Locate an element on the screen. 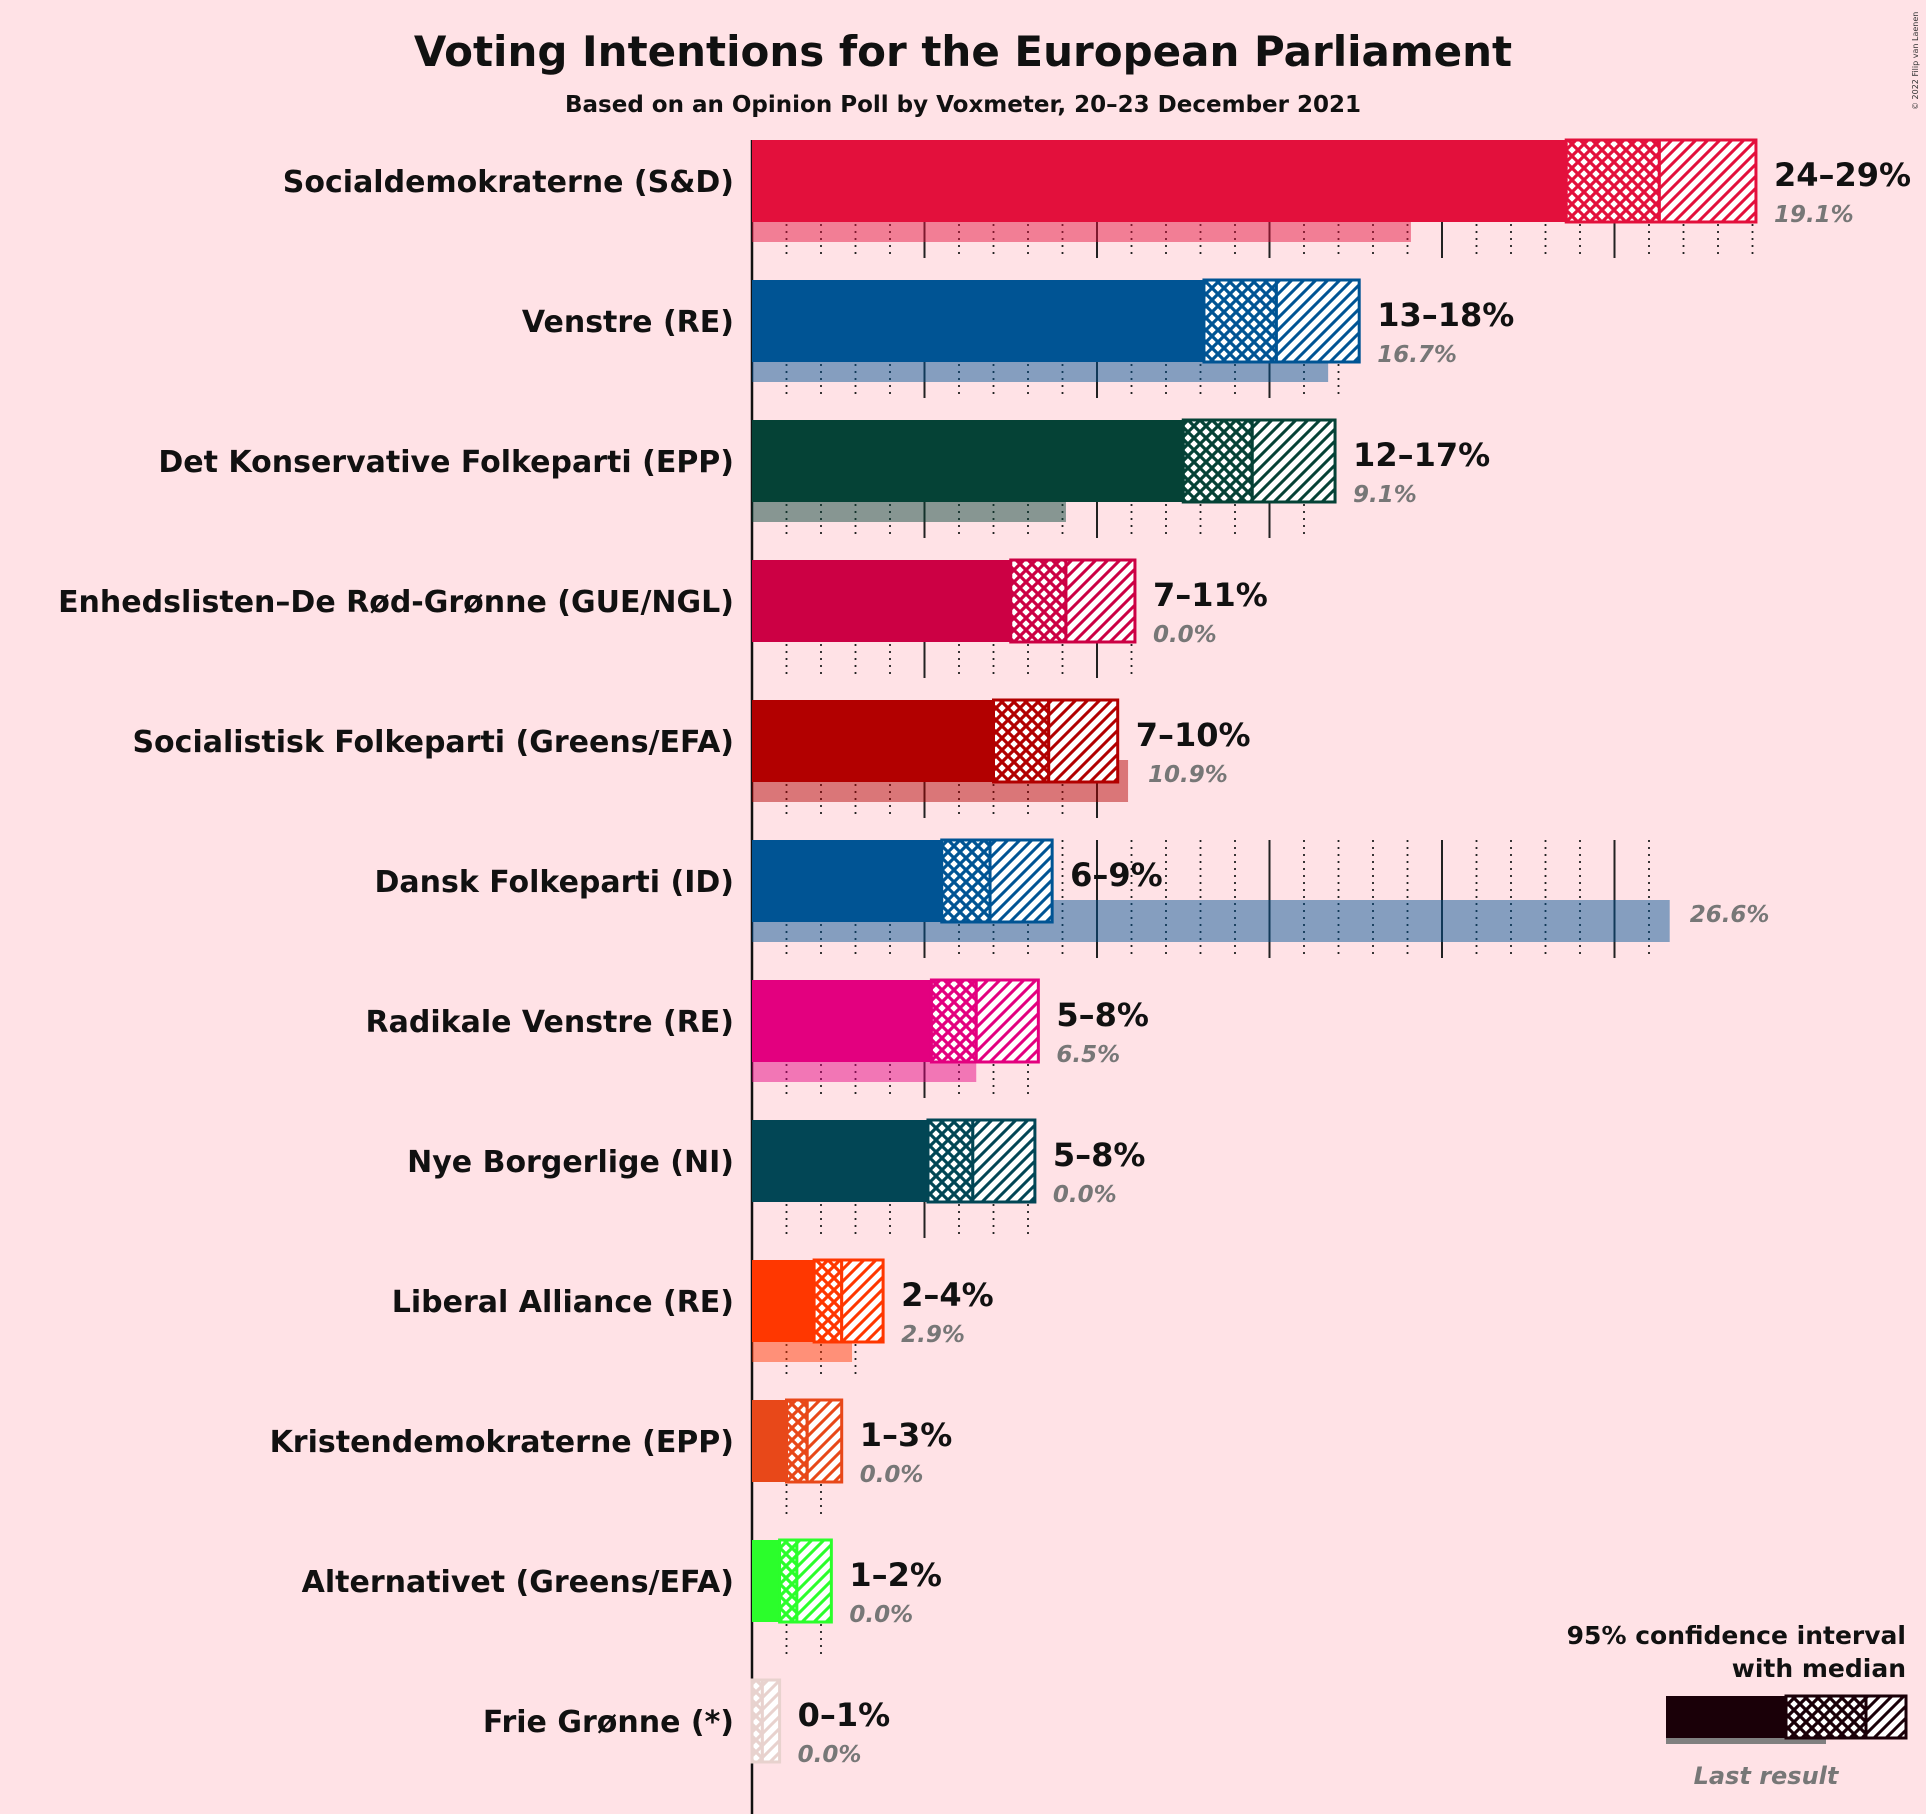 This screenshot has height=1814, width=1926. party-row: Socialdemokraterne (S&D) 24–29% 19.1% is located at coordinates (1097, 198).